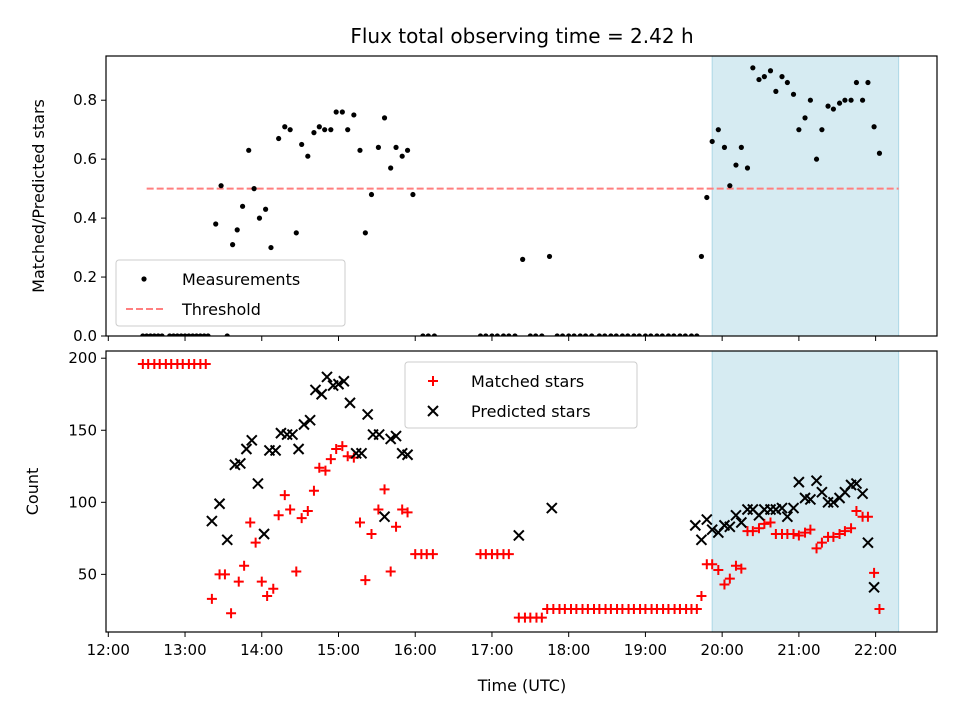  Describe the element at coordinates (805, 491) in the screenshot. I see `observing-window-shade` at that location.